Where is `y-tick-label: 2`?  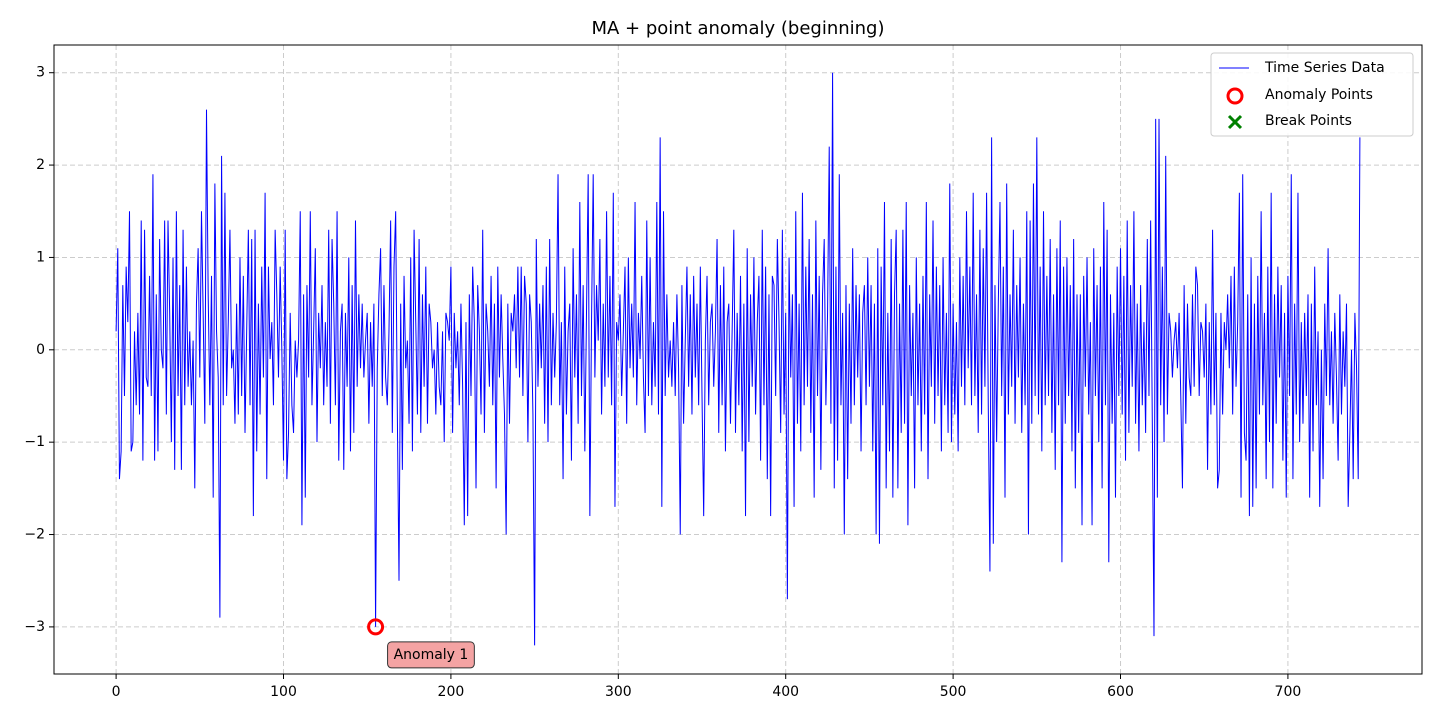
y-tick-label: 2 is located at coordinates (40, 165).